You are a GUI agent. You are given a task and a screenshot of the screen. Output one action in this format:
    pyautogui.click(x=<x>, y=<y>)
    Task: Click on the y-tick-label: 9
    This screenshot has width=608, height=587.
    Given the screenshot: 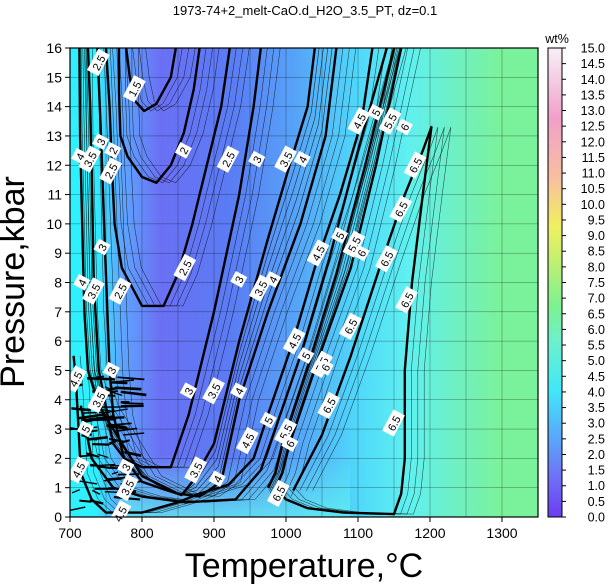 What is the action you would take?
    pyautogui.click(x=58, y=253)
    